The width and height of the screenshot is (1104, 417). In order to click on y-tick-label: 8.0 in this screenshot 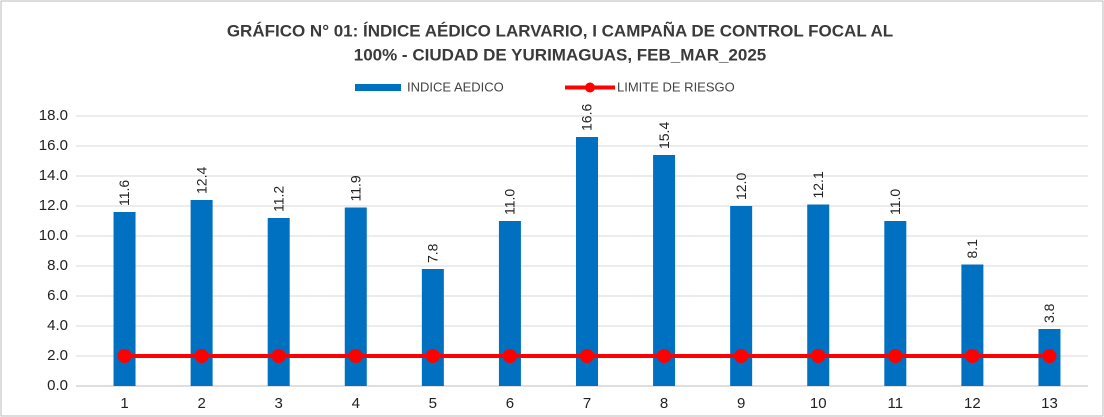, I will do `click(57, 265)`.